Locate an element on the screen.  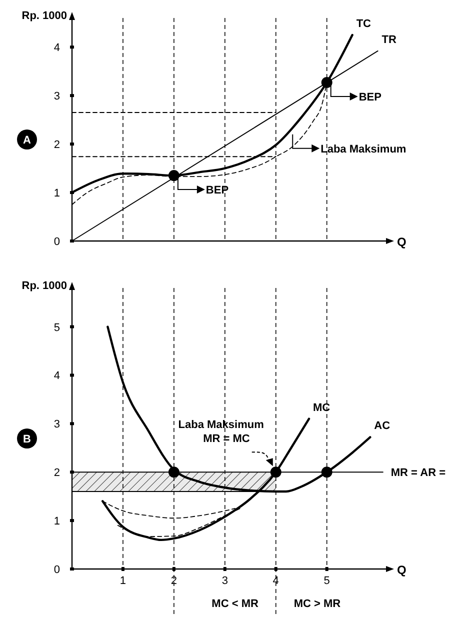
series-label: TR is located at coordinates (389, 40).